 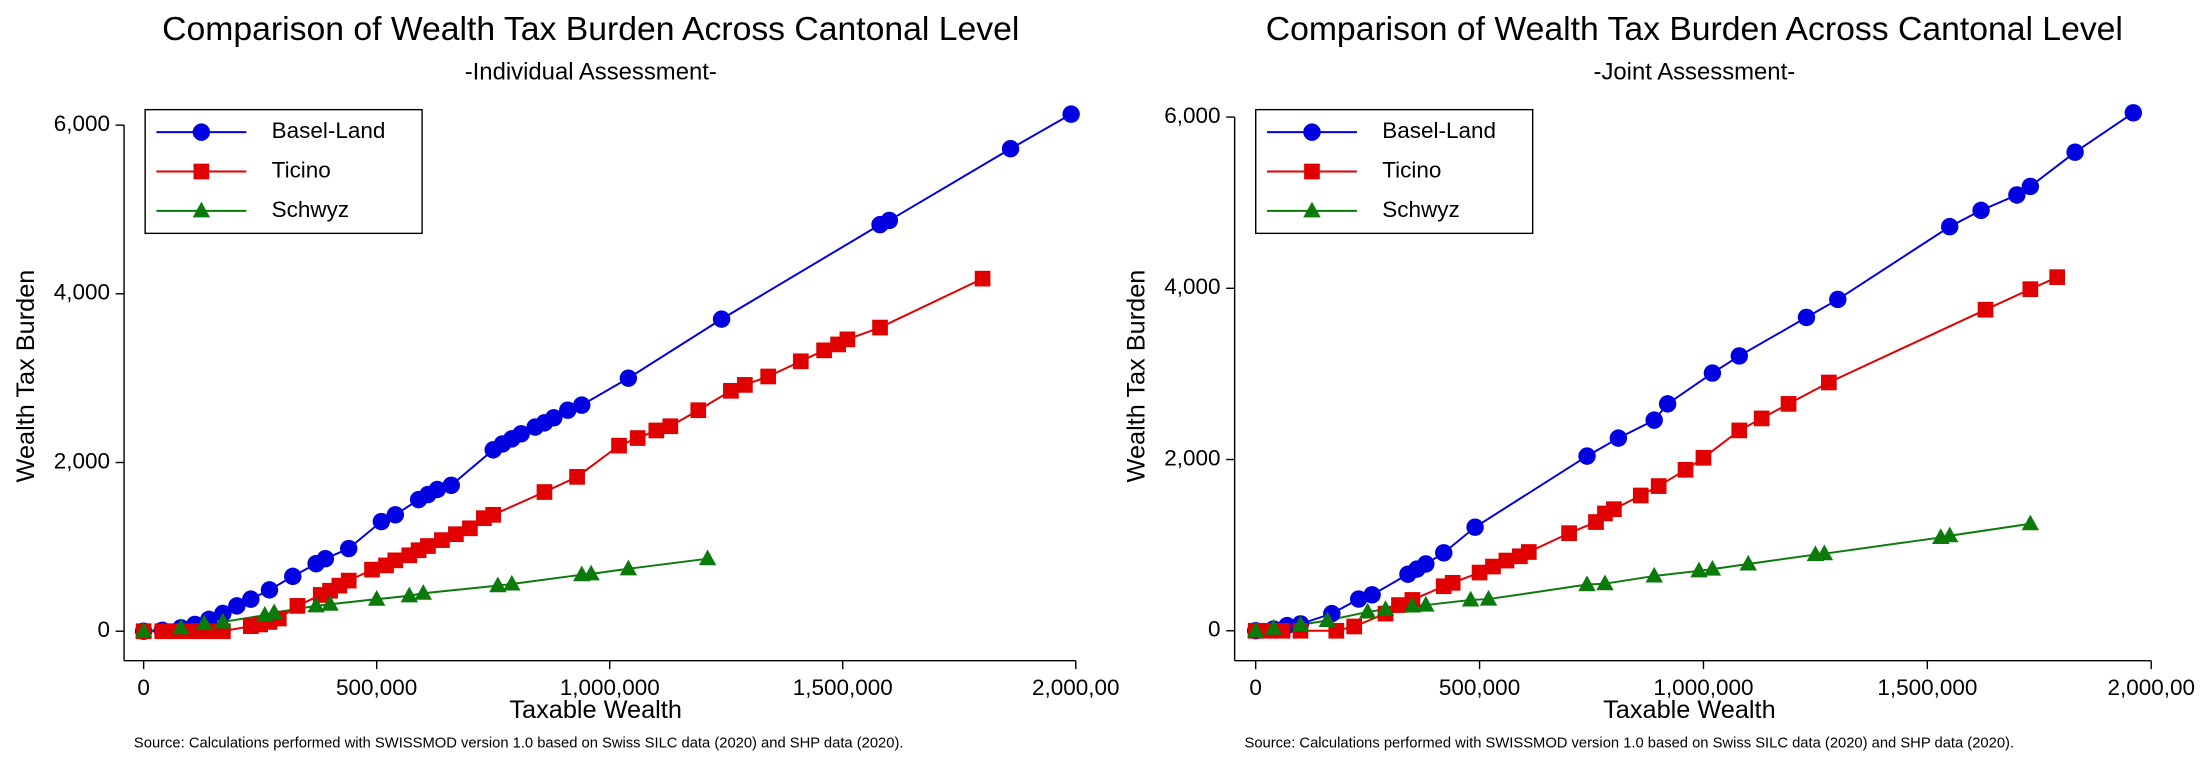 I want to click on x-tick-label: 2,000,00, so click(x=2151, y=687).